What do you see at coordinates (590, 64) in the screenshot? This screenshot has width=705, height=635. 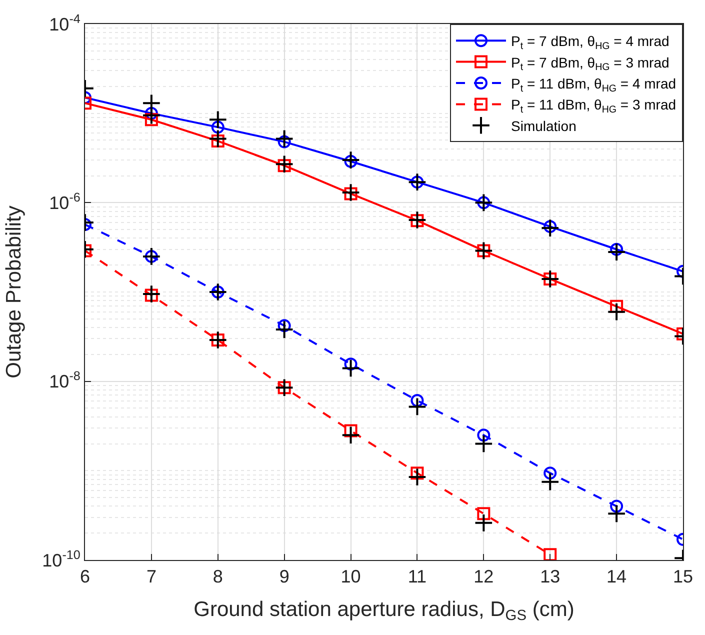 I see `legend-label: P$_{t}$ = 7 dBm, θ$_{HG}$ = 3 mrad` at bounding box center [590, 64].